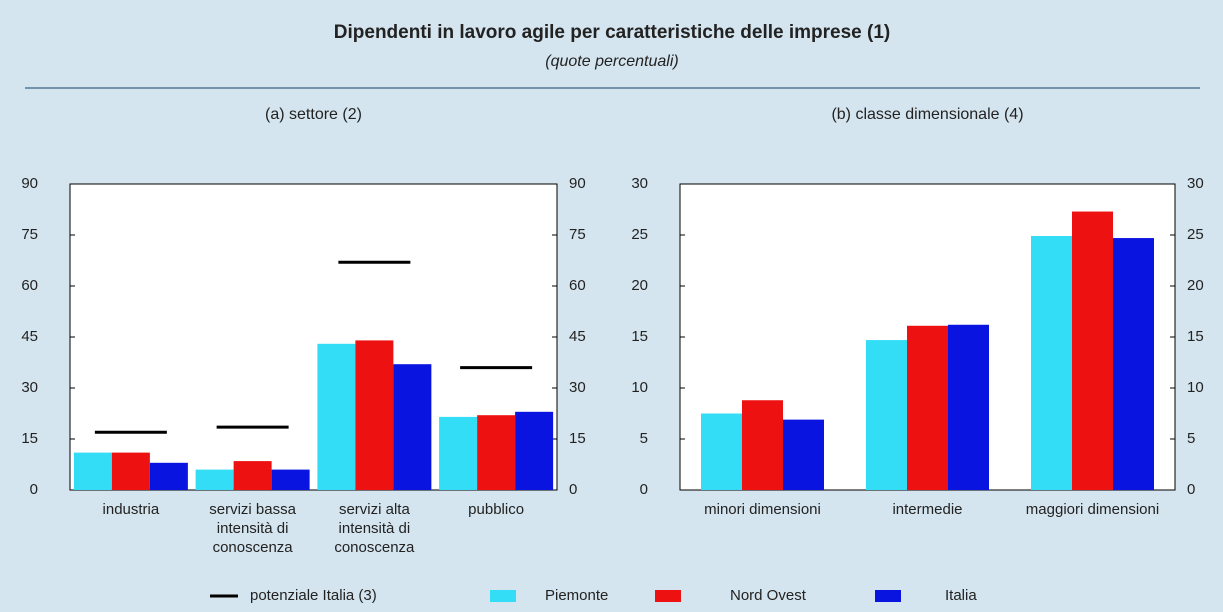 This screenshot has width=1223, height=612. What do you see at coordinates (374, 528) in the screenshot?
I see `x-tick-label: servizi alta intensità di conoscenza` at bounding box center [374, 528].